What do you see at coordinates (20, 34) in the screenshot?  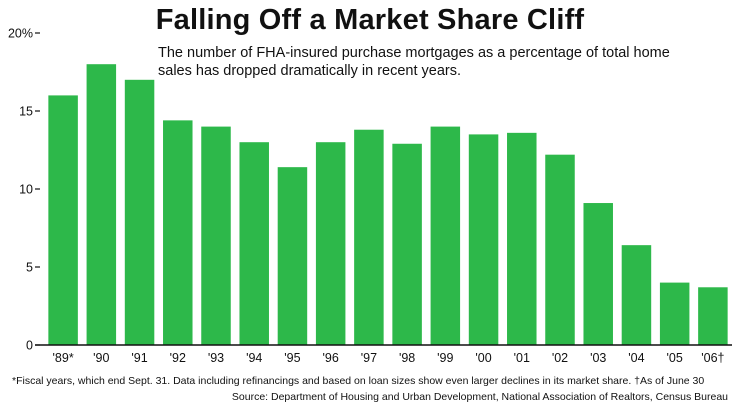 I see `y-tick-label: 20%` at bounding box center [20, 34].